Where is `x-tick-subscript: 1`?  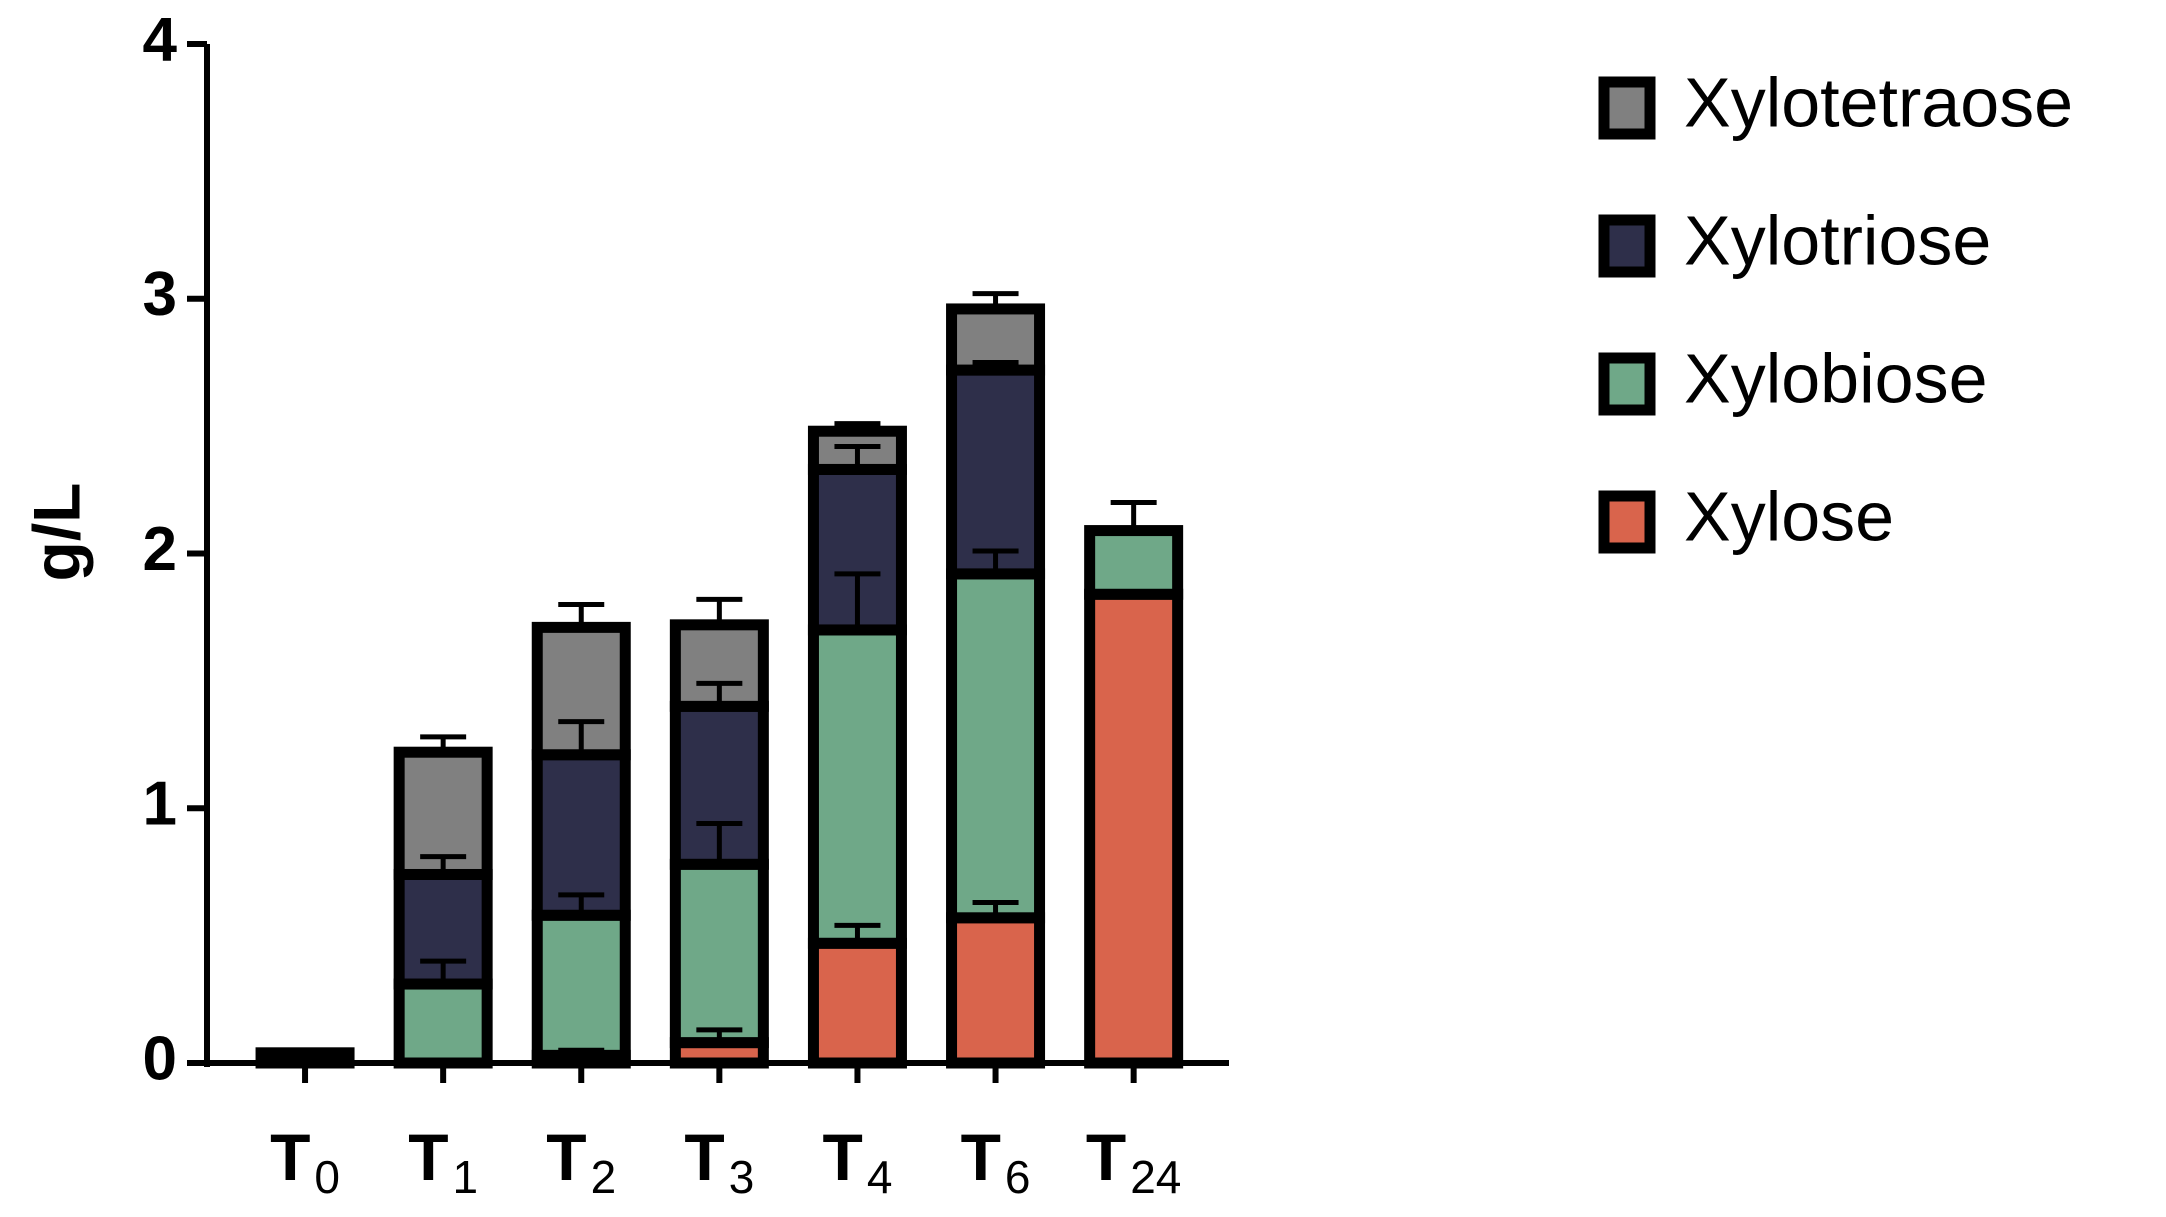 x-tick-subscript: 1 is located at coordinates (466, 1177).